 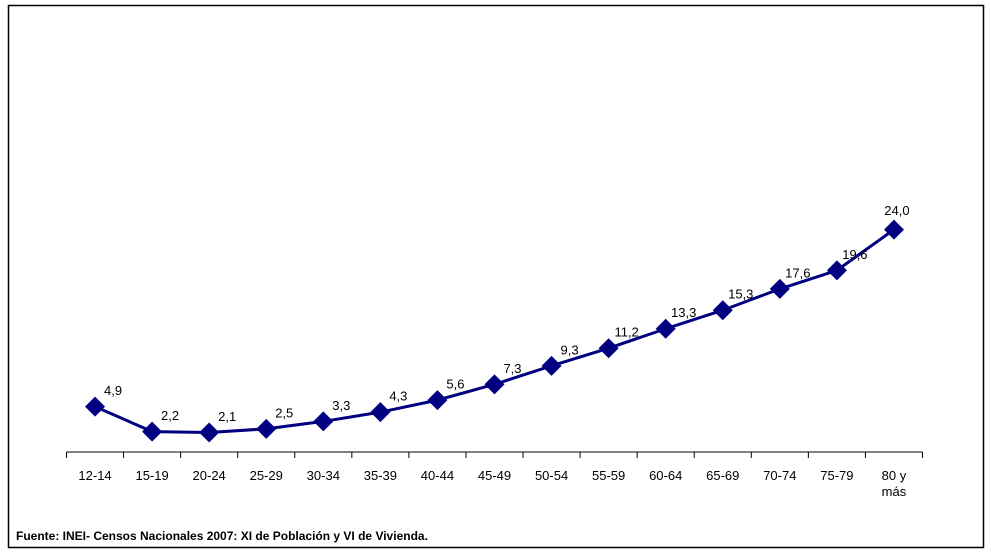 I want to click on x-tick-label: 12-14, so click(x=95, y=475).